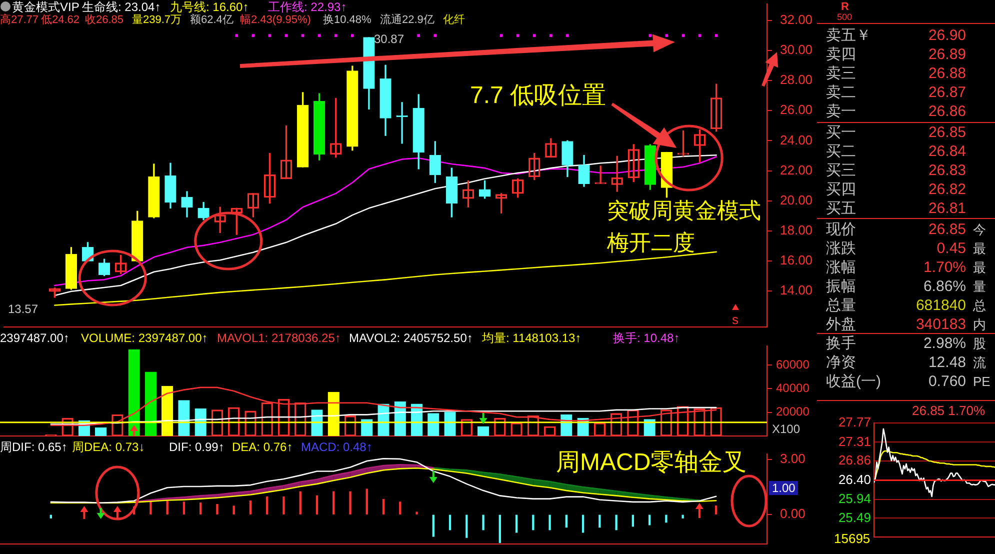  Describe the element at coordinates (896, 35) in the screenshot. I see `text: 卖五￥ 26.90` at that location.